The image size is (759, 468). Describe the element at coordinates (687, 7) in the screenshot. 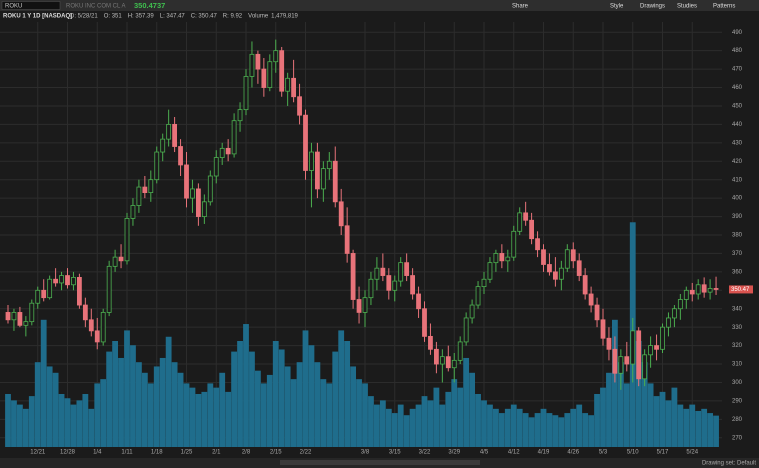

I see `toolbar-button: Studies` at that location.